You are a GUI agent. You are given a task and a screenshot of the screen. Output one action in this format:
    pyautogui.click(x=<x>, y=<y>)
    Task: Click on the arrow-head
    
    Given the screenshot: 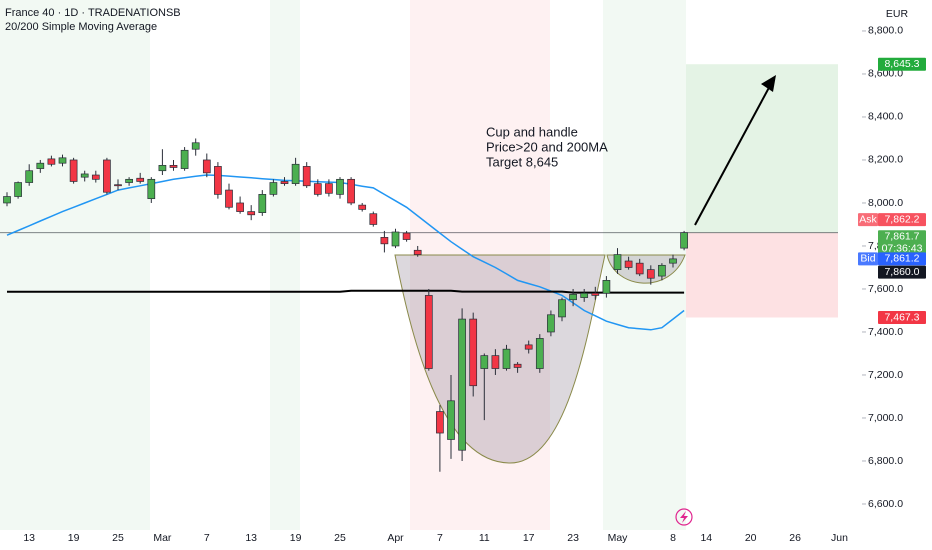 What is the action you would take?
    pyautogui.click(x=768, y=83)
    